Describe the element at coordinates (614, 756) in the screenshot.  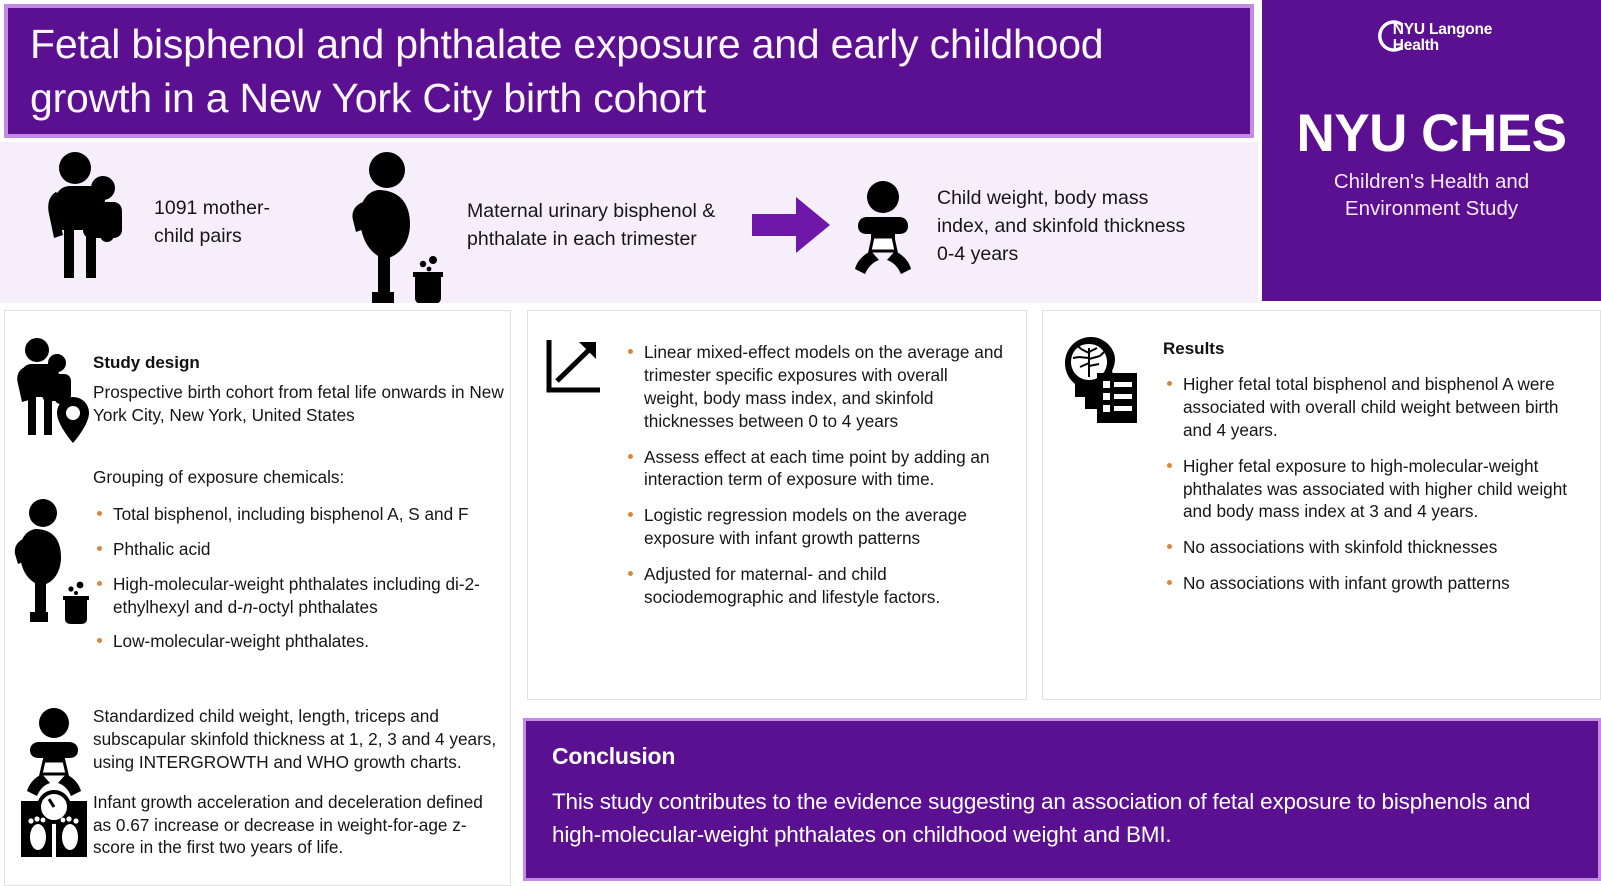
I see `conclusion-heading: Conclusion` at that location.